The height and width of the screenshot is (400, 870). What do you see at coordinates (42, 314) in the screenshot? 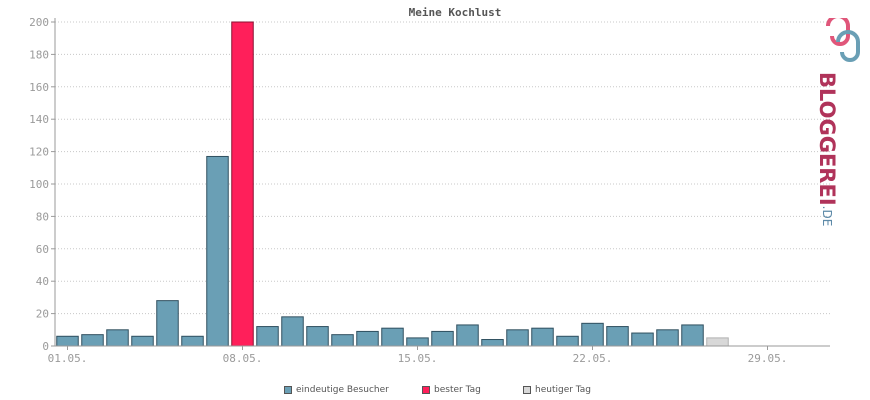
I see `y-tick-label: 20` at bounding box center [42, 314].